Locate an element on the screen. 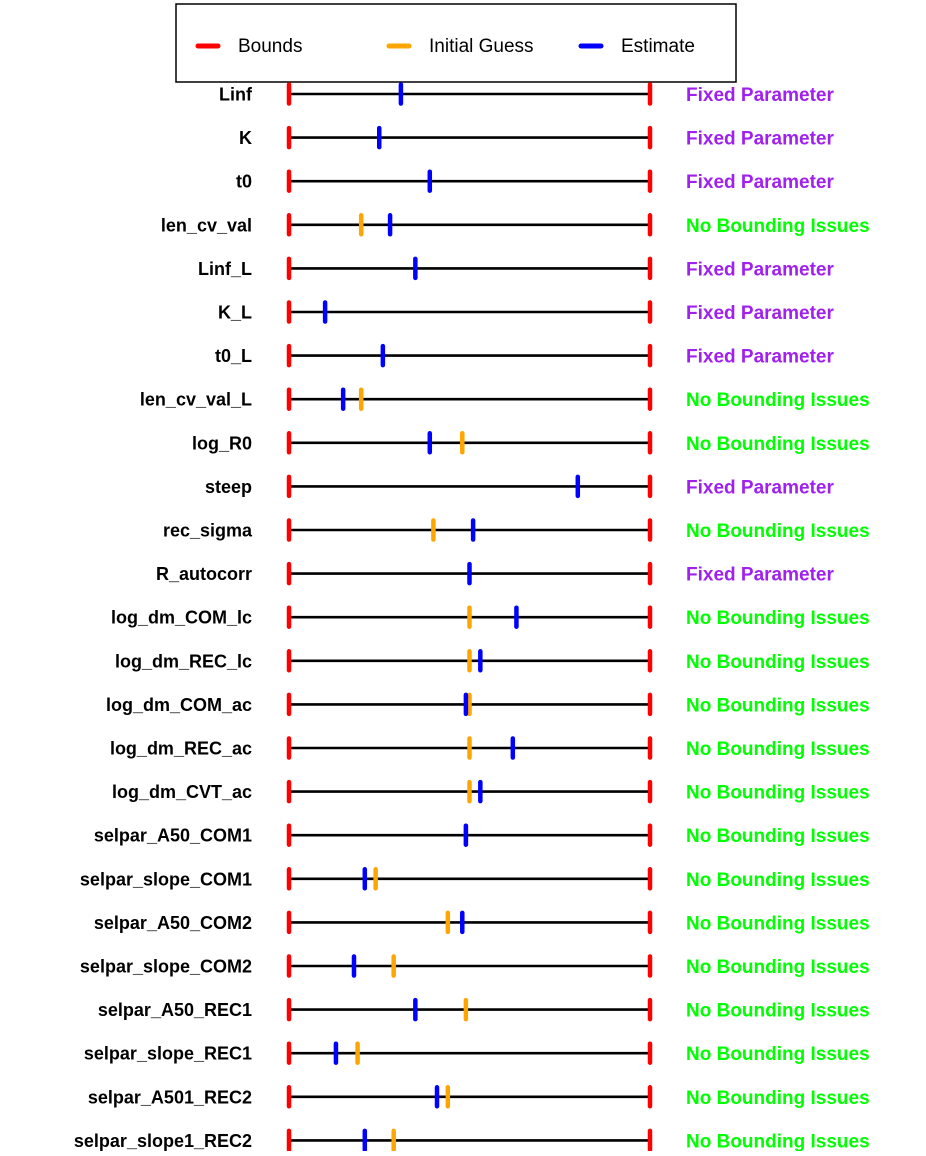 Image resolution: width=926 pixels, height=1156 pixels. row-selpar-a50-com1: selpar_A50_COM1 No Bounding Issues is located at coordinates (482, 835).